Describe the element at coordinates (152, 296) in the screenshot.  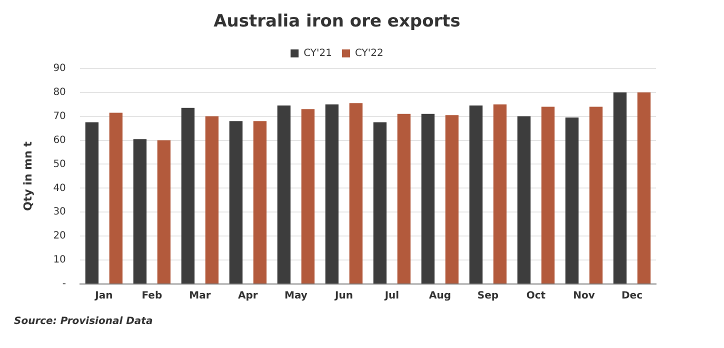
I see `x-tick-label: Feb` at that location.